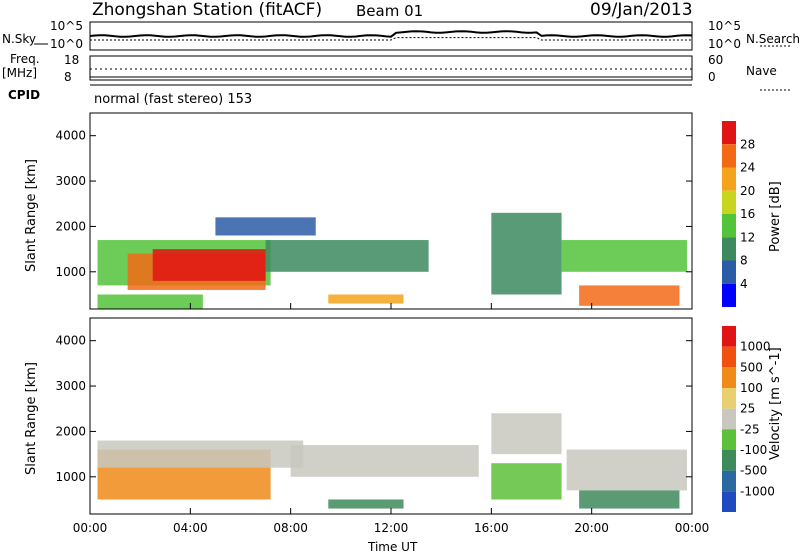 The height and width of the screenshot is (554, 800). What do you see at coordinates (773, 39) in the screenshot?
I see `nsearch-label: N.Search` at bounding box center [773, 39].